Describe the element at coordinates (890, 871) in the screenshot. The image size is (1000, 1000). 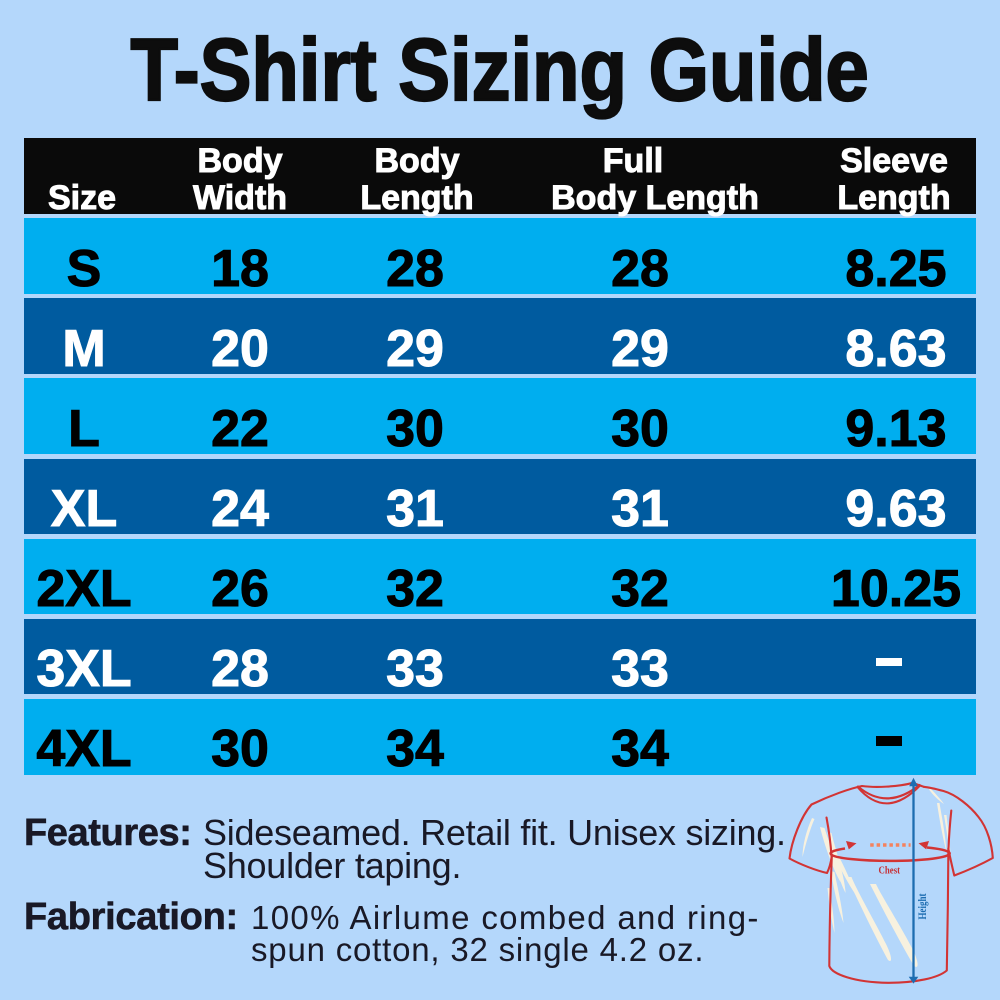
I see `svg-text: Chest` at that location.